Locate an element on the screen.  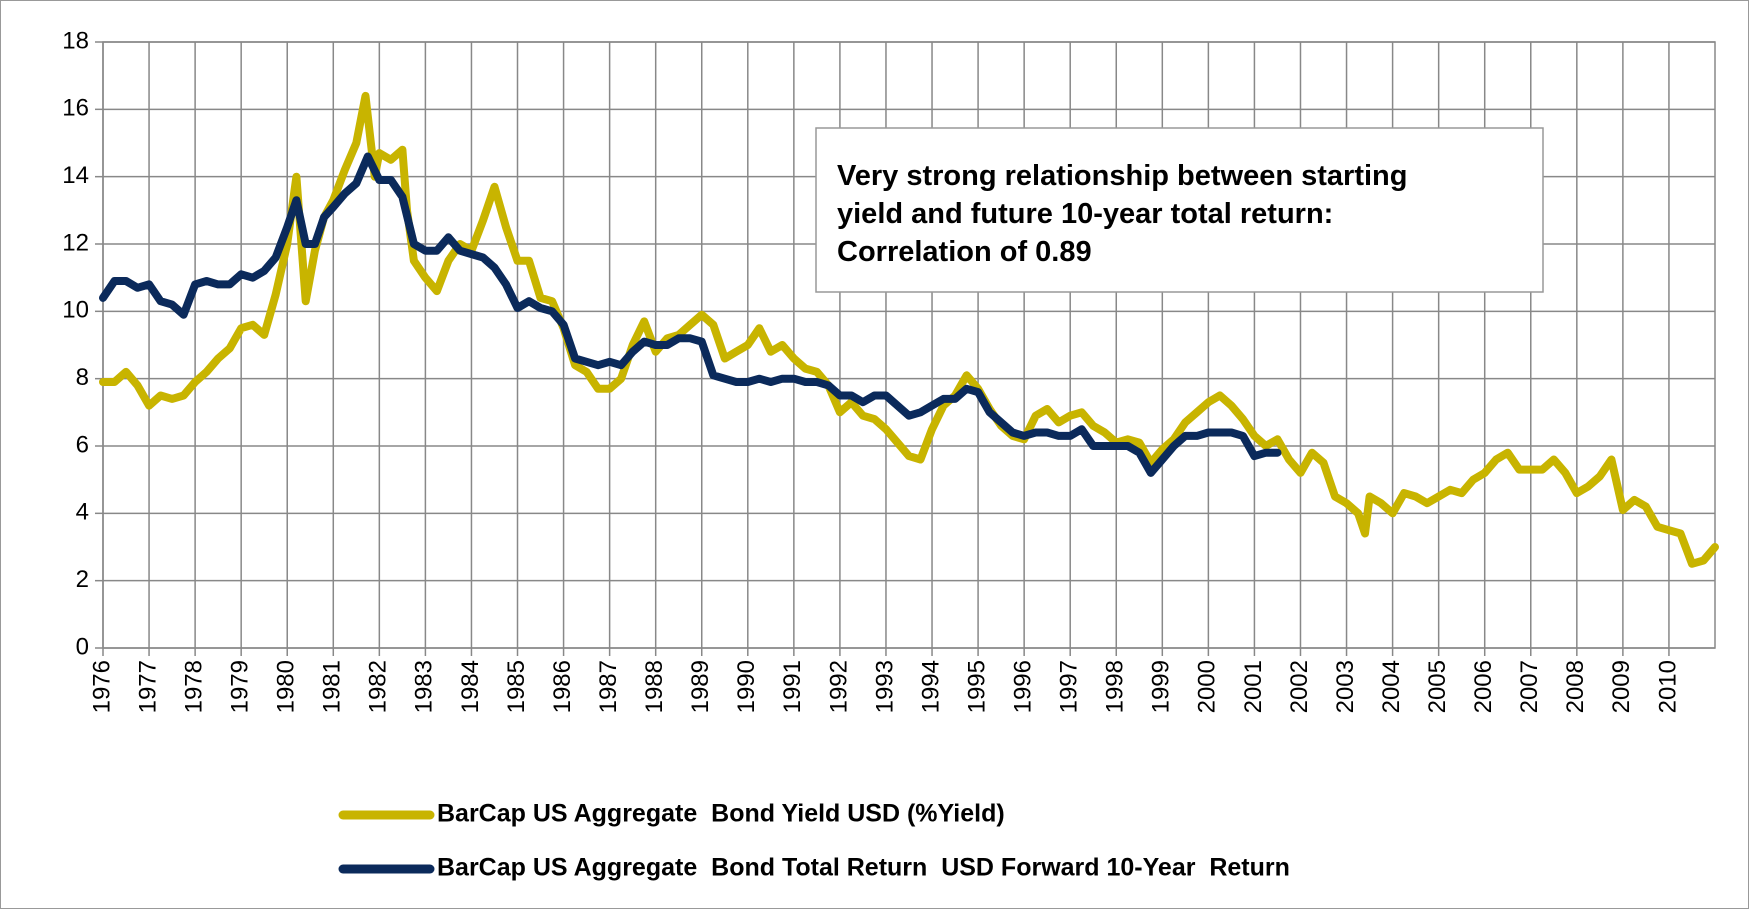
x-tick-label: 2008 is located at coordinates (1575, 686).